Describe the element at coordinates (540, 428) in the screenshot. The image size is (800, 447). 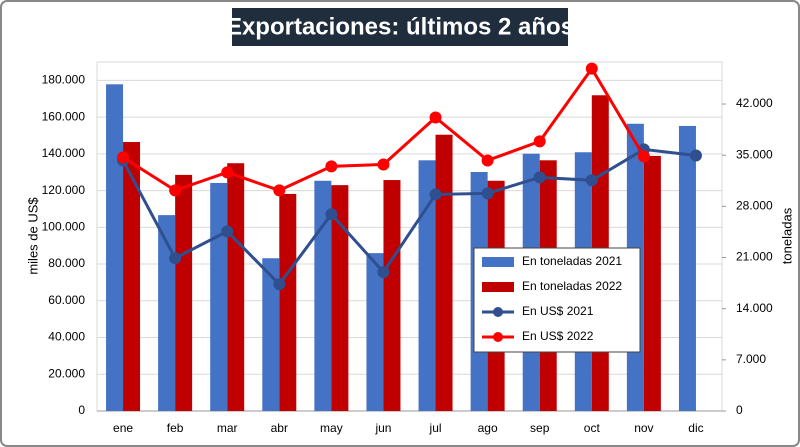
I see `x-tick-label: sep` at that location.